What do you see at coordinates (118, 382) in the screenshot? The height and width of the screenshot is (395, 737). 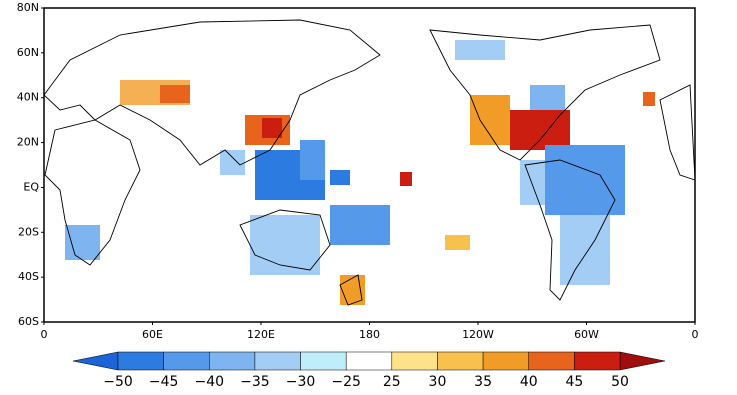 I see `colorbar-label: −50` at bounding box center [118, 382].